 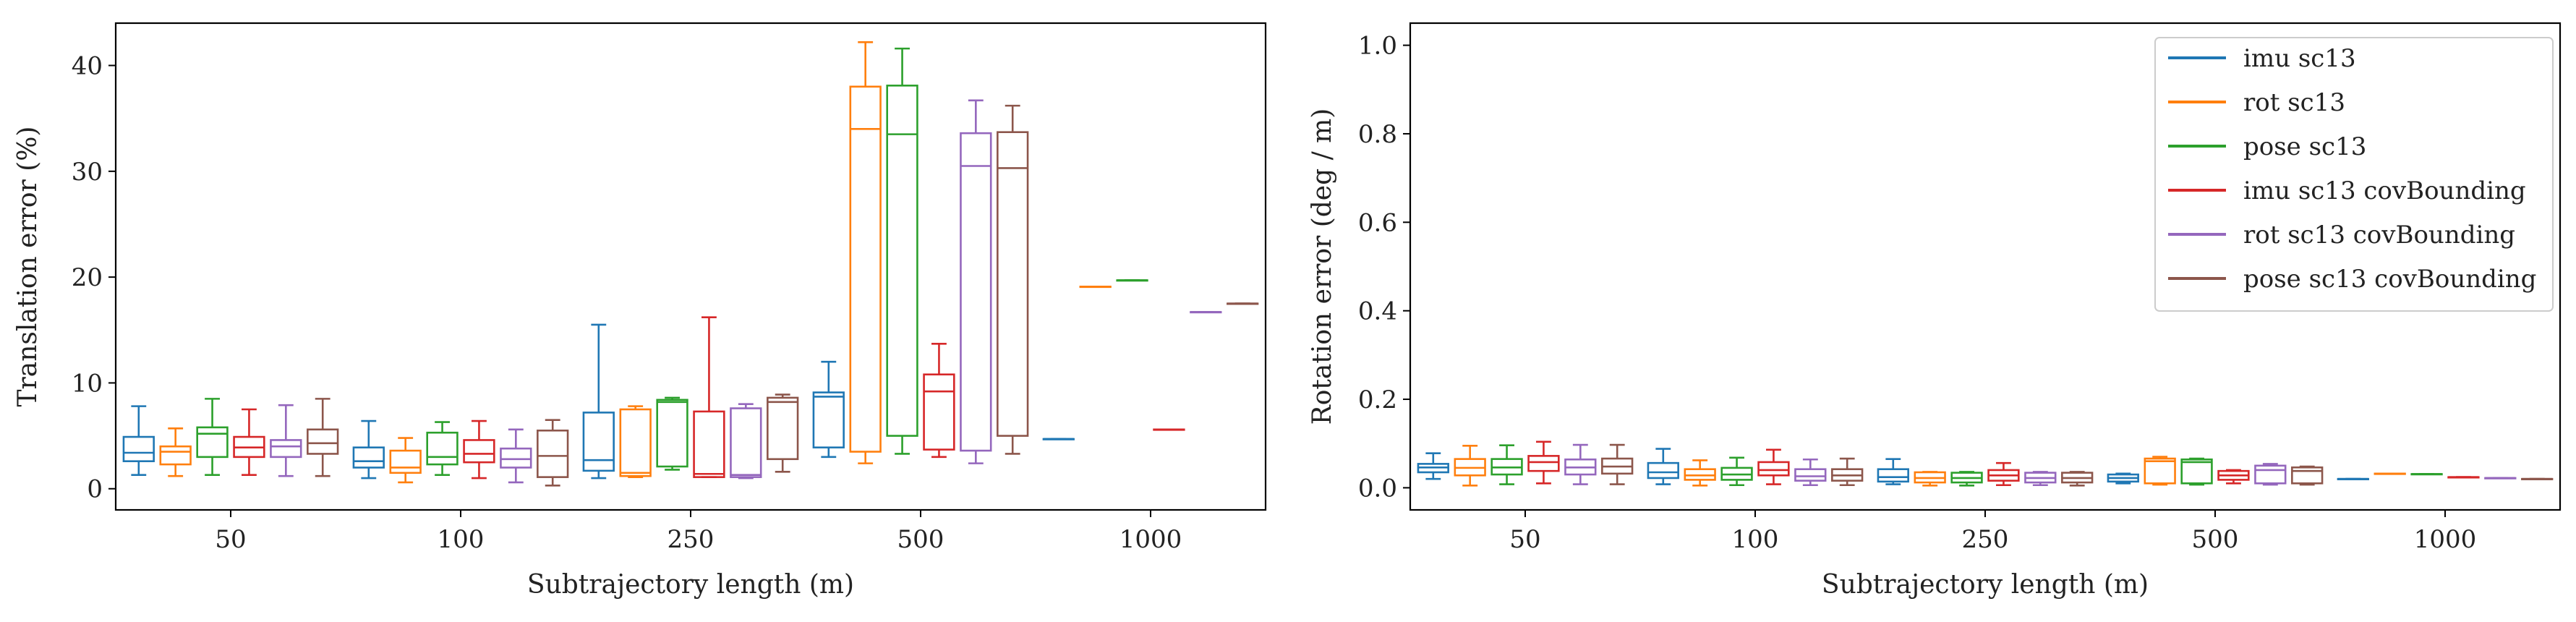 I want to click on y-tick-label: 30, so click(x=87, y=172).